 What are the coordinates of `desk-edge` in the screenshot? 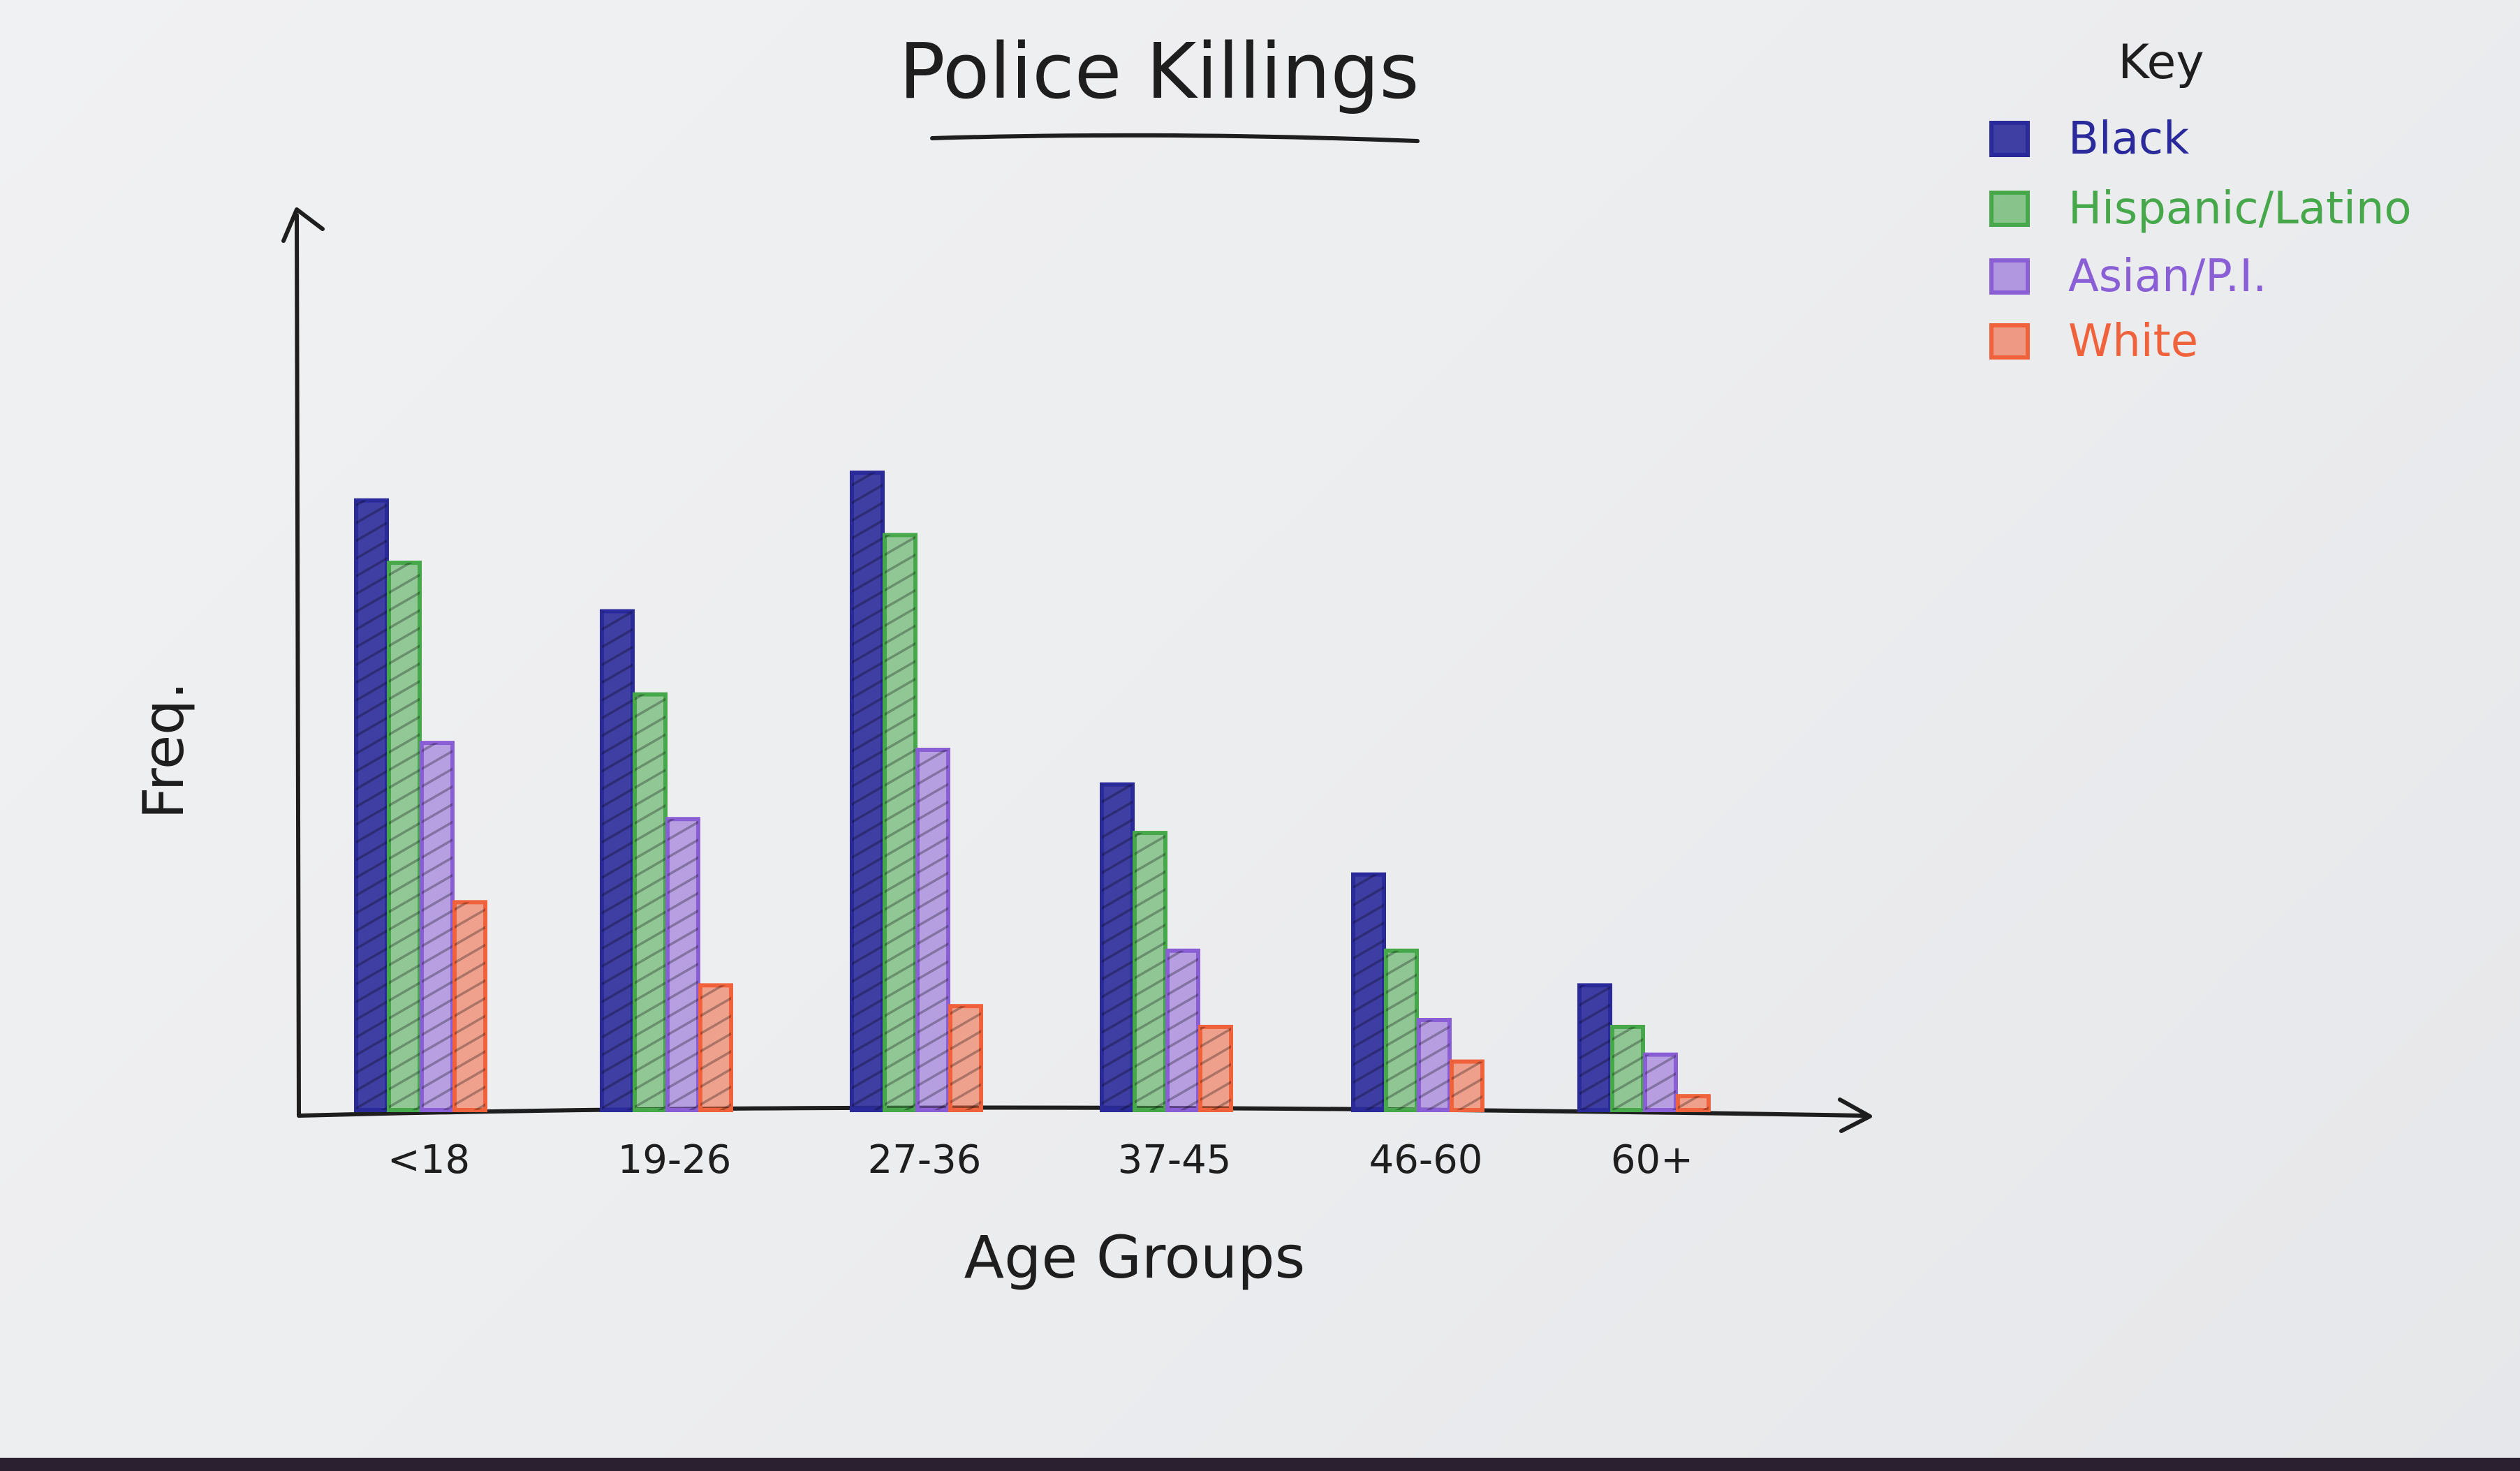 It's located at (1260, 1465).